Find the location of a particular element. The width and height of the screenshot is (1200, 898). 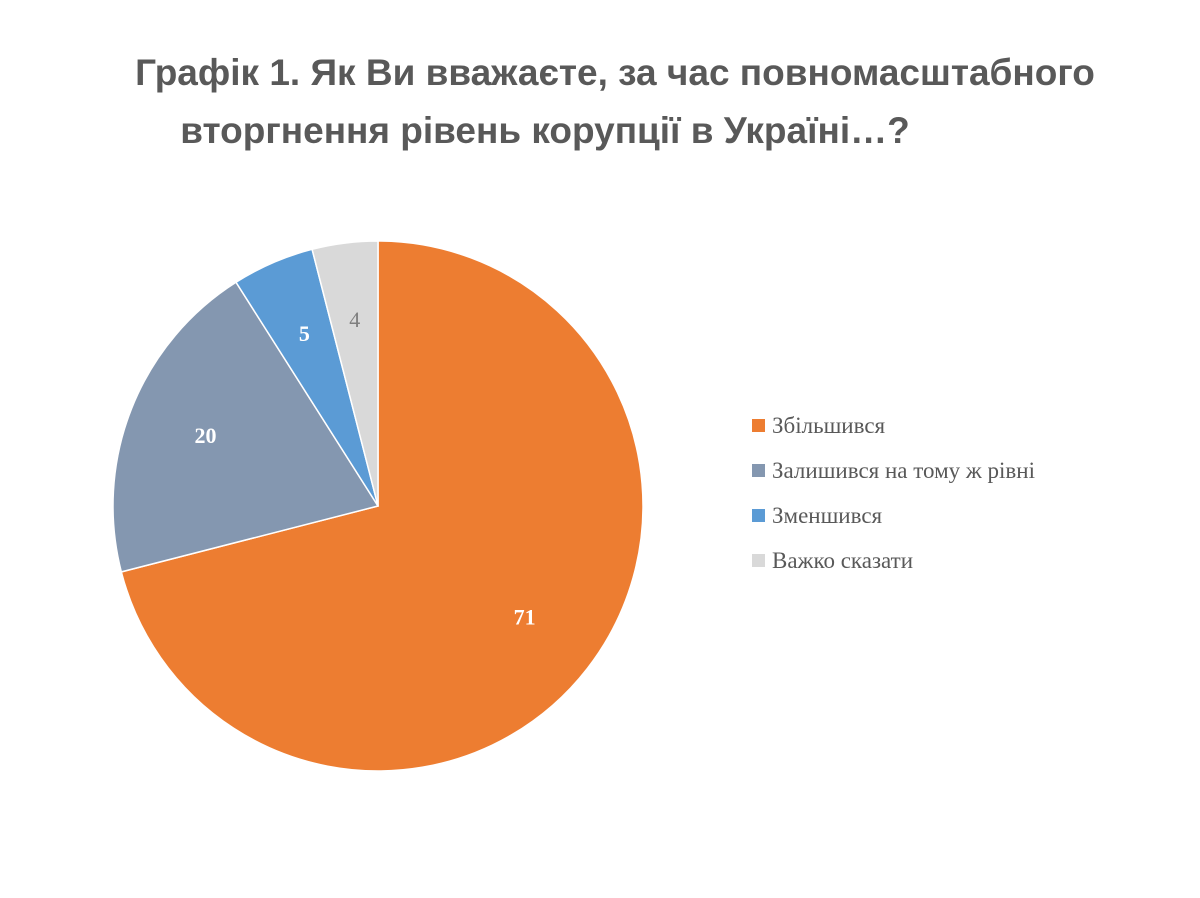

pie-data-label-1: 20 is located at coordinates (206, 435).